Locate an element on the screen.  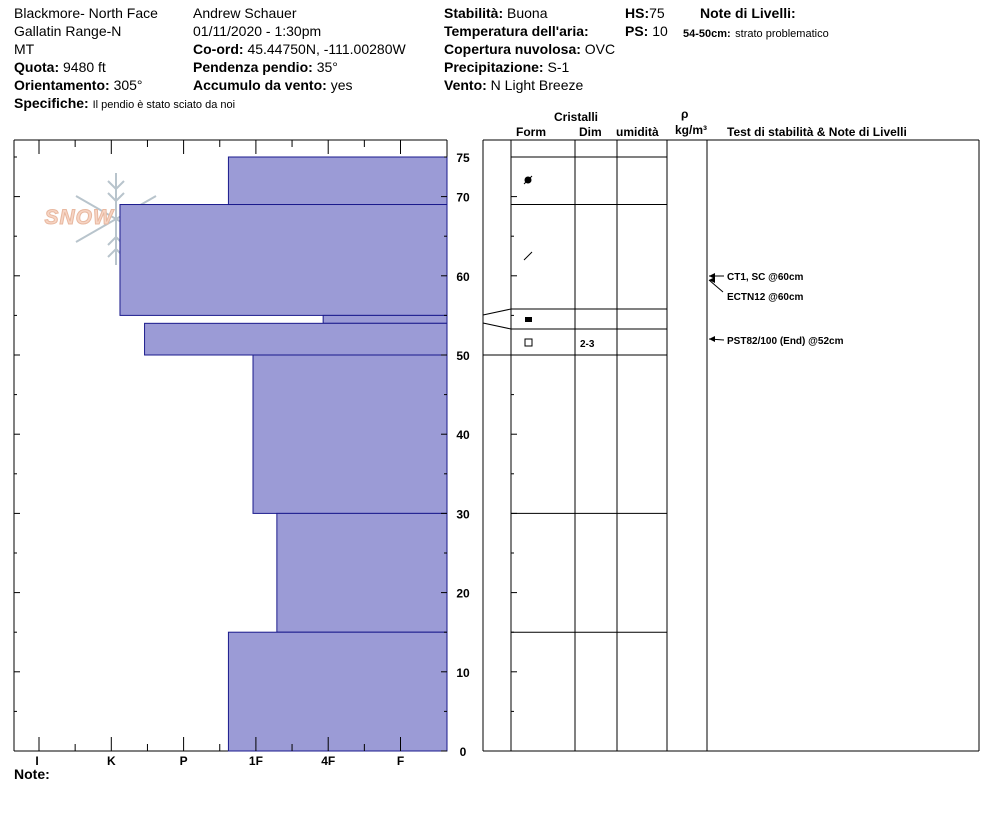
wind-value: N Light Breeze is located at coordinates (537, 85).